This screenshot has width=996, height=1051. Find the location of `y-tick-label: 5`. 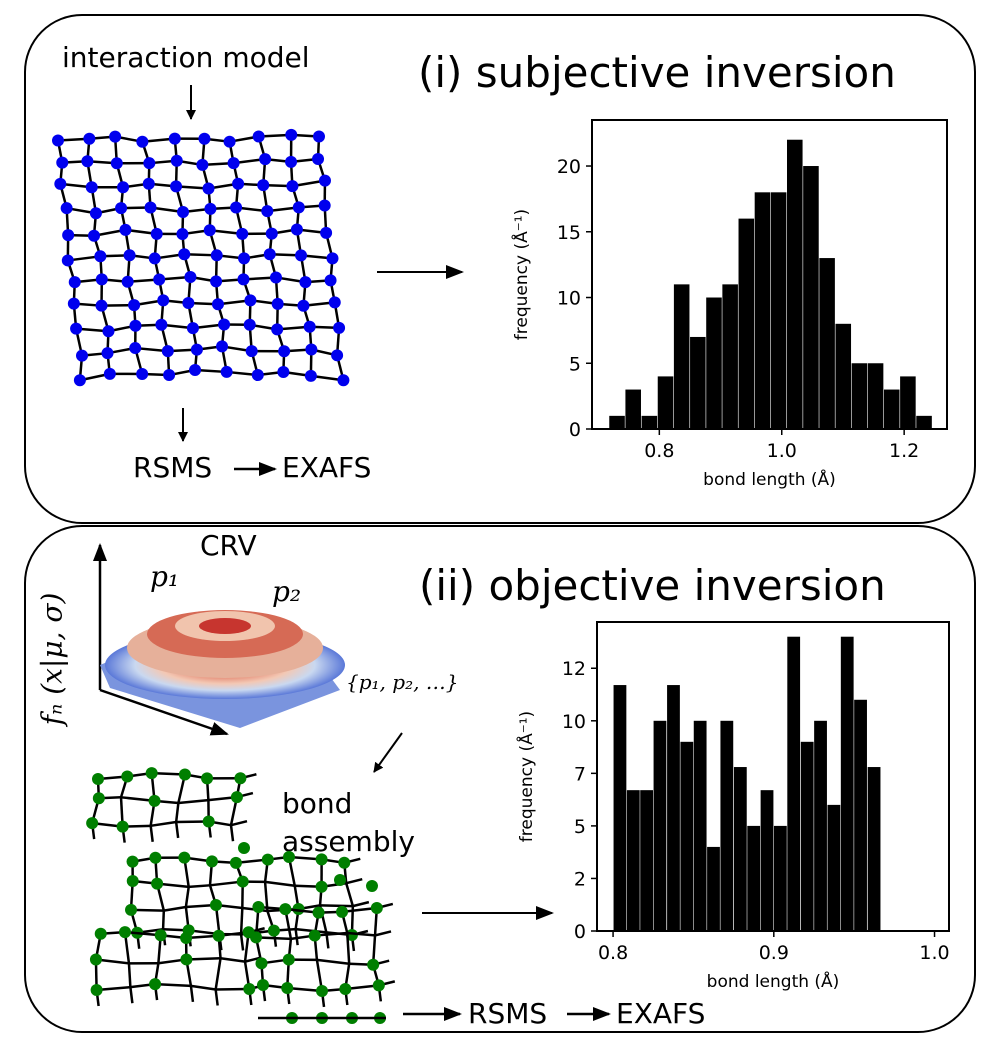

y-tick-label: 5 is located at coordinates (580, 827).